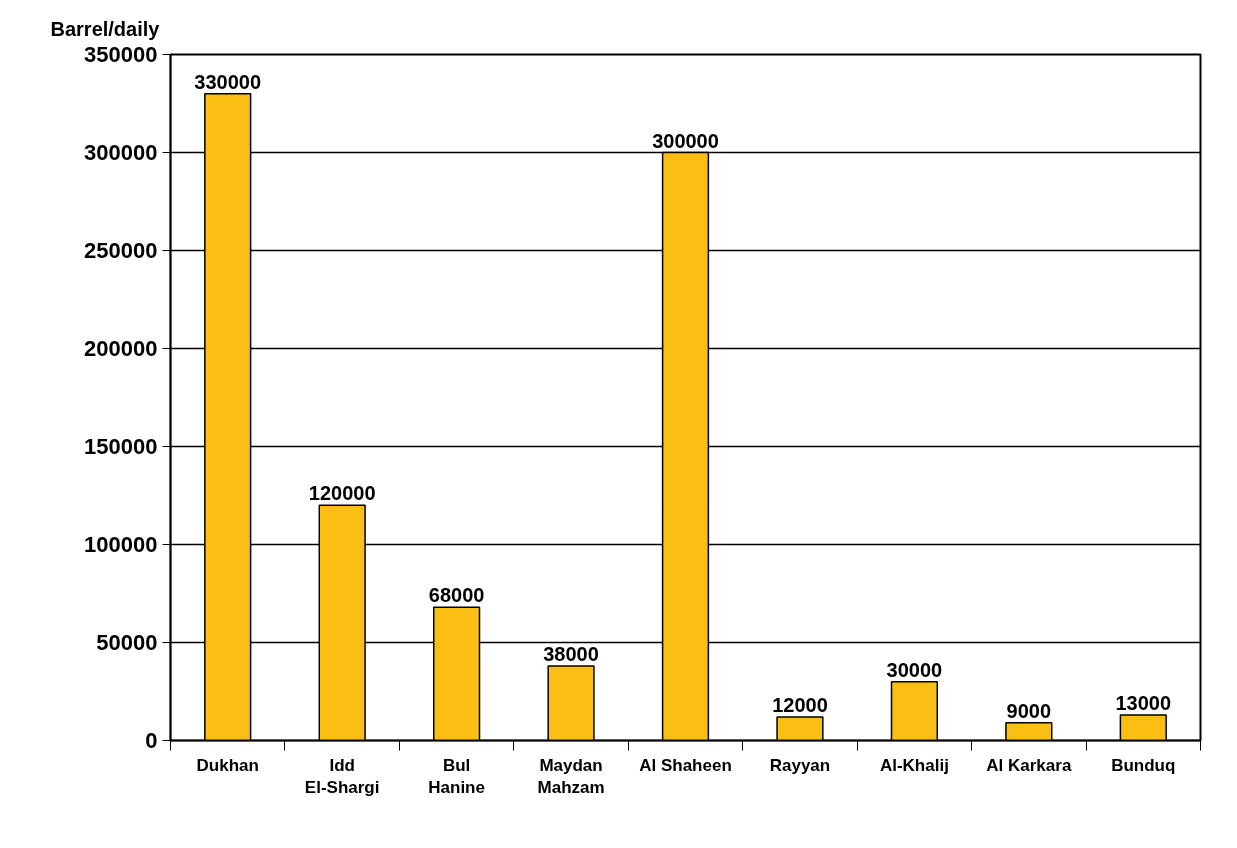  Describe the element at coordinates (914, 669) in the screenshot. I see `data-label: 30000` at that location.